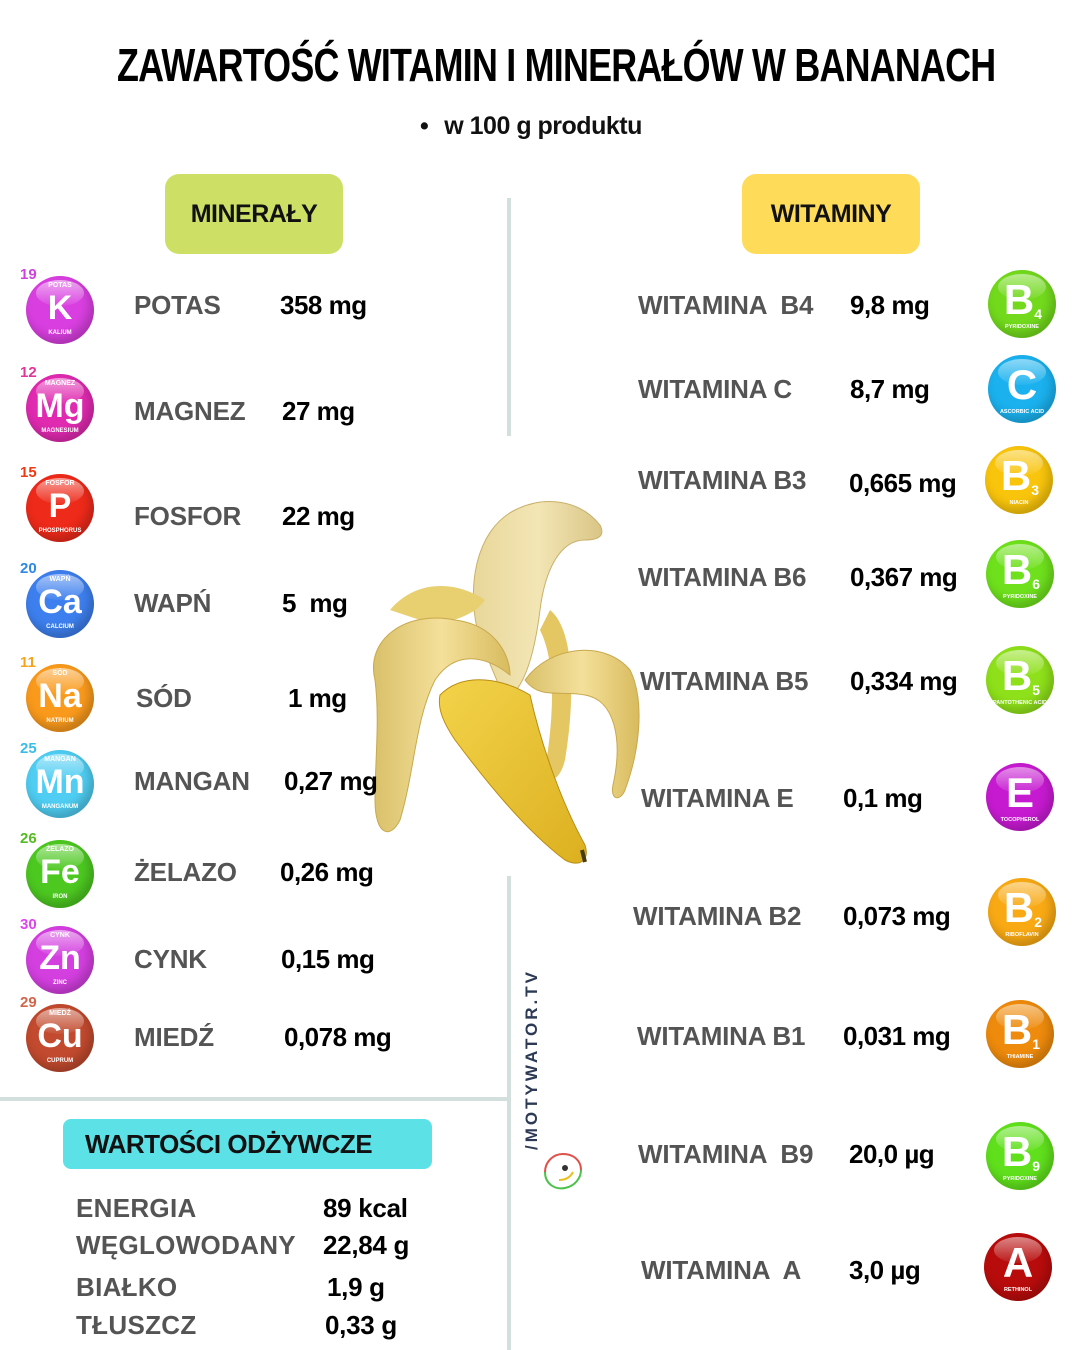  What do you see at coordinates (28, 472) in the screenshot?
I see `atomic-number: 15` at bounding box center [28, 472].